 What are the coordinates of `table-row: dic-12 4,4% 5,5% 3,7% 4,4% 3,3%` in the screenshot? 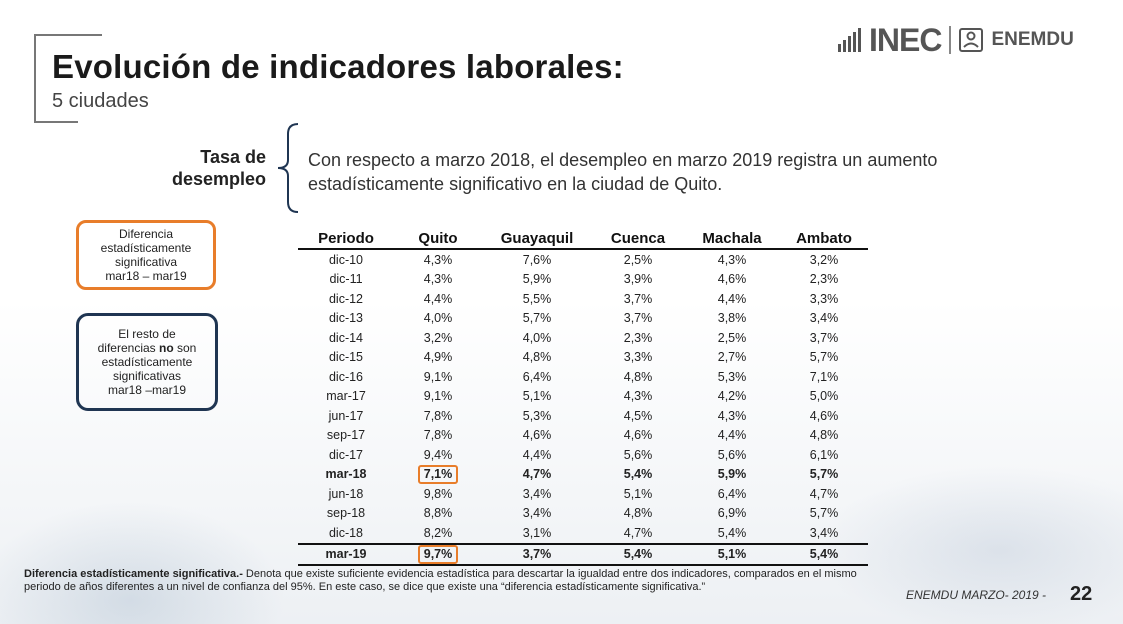 It's located at (583, 299).